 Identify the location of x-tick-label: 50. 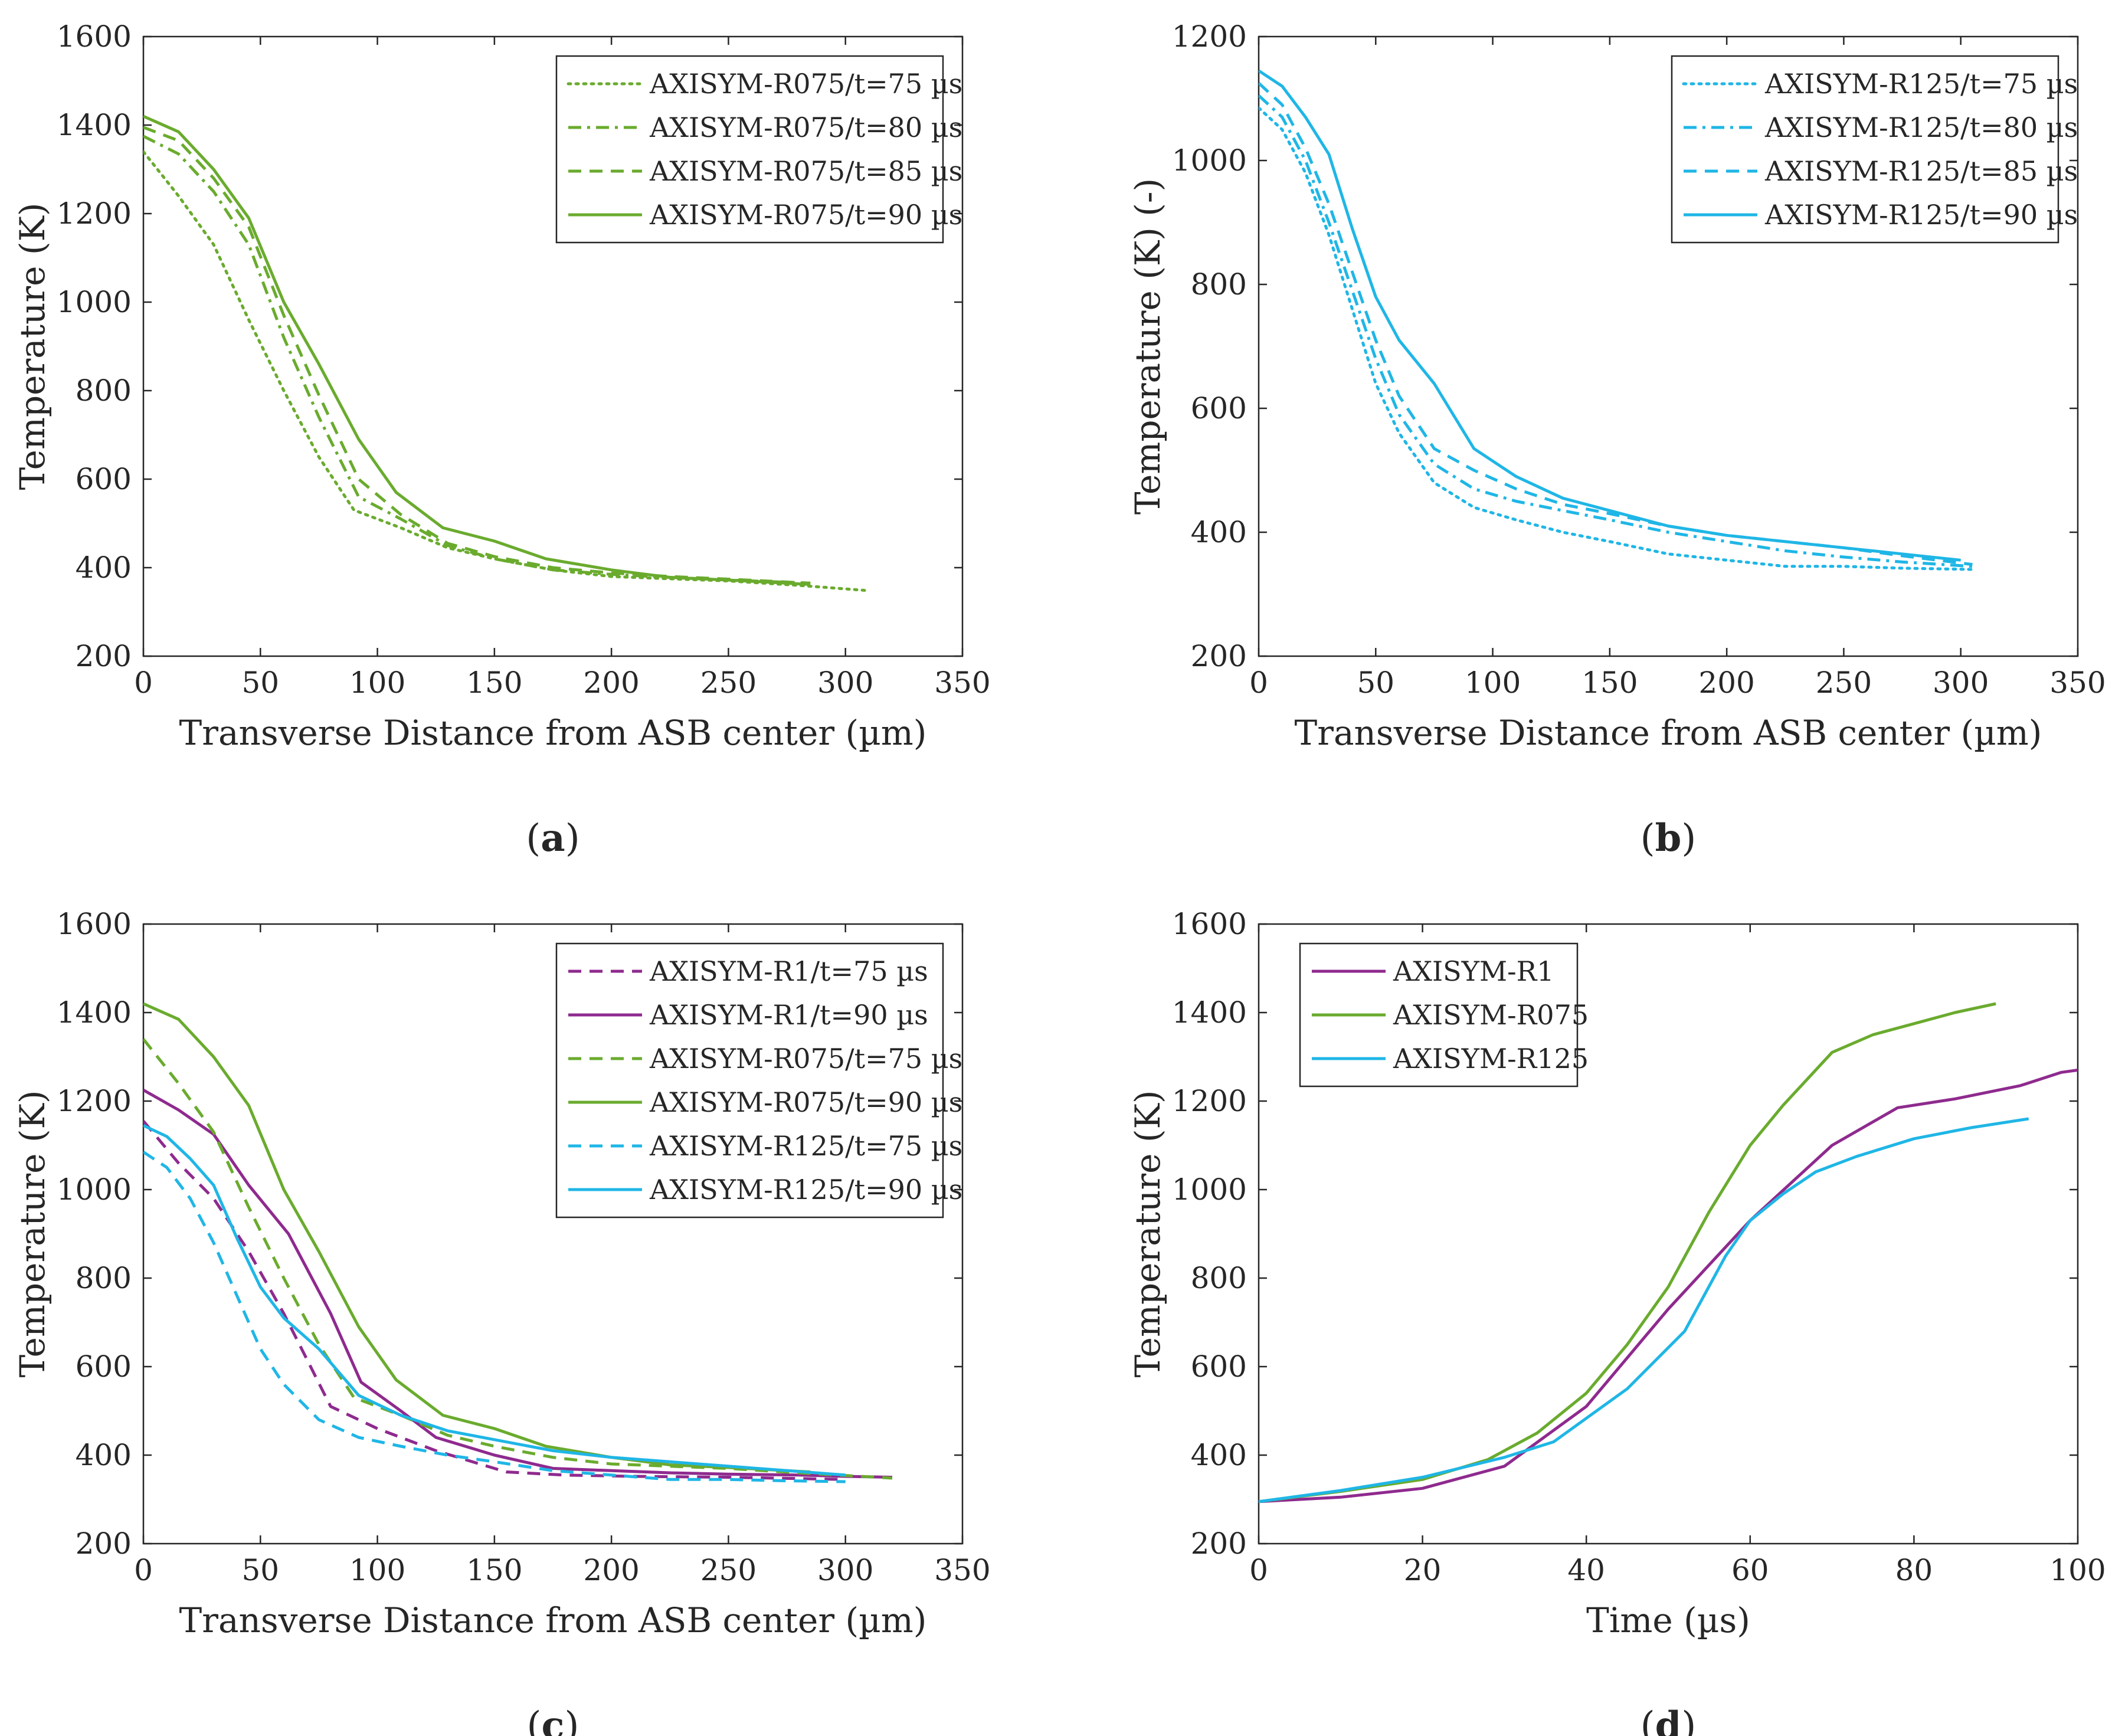
(260, 683).